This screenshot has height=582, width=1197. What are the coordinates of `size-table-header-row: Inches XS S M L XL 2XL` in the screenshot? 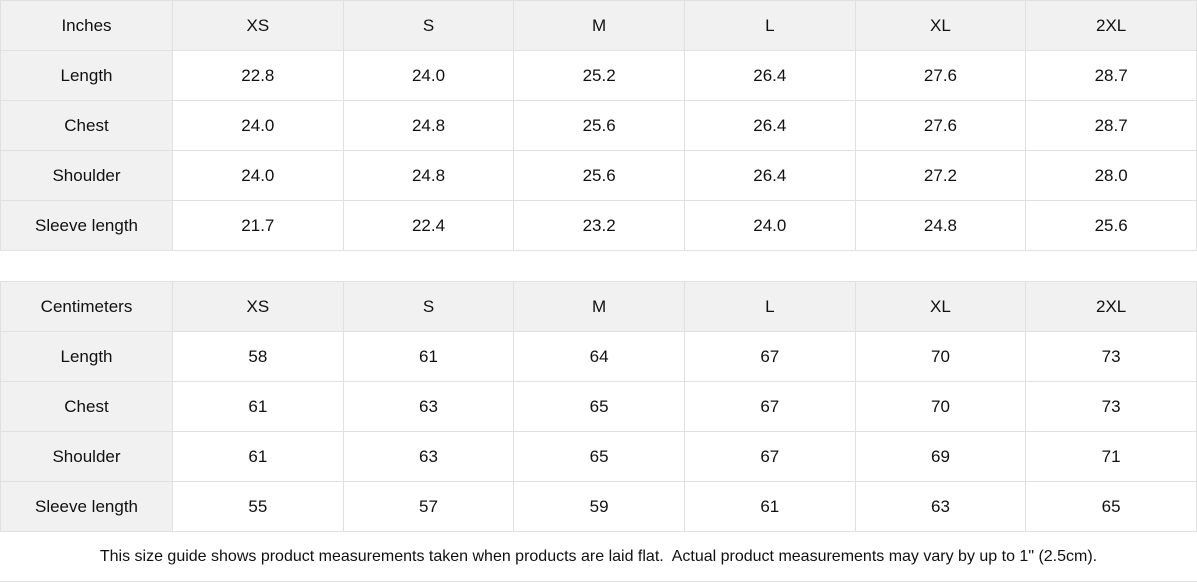 It's located at (598, 25).